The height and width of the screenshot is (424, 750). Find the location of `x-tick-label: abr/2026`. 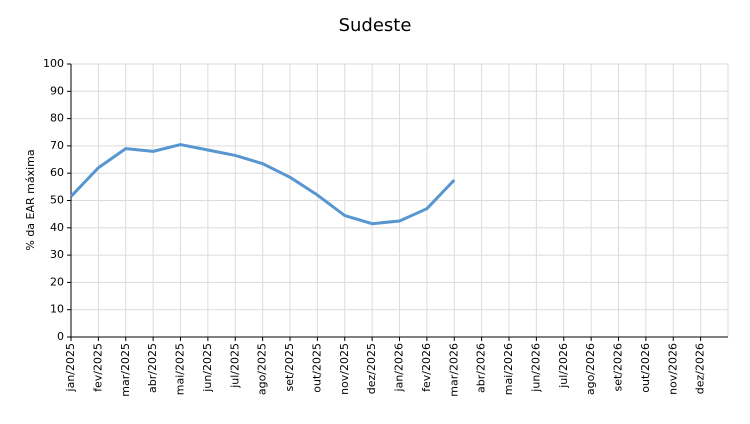

x-tick-label: abr/2026 is located at coordinates (481, 368).